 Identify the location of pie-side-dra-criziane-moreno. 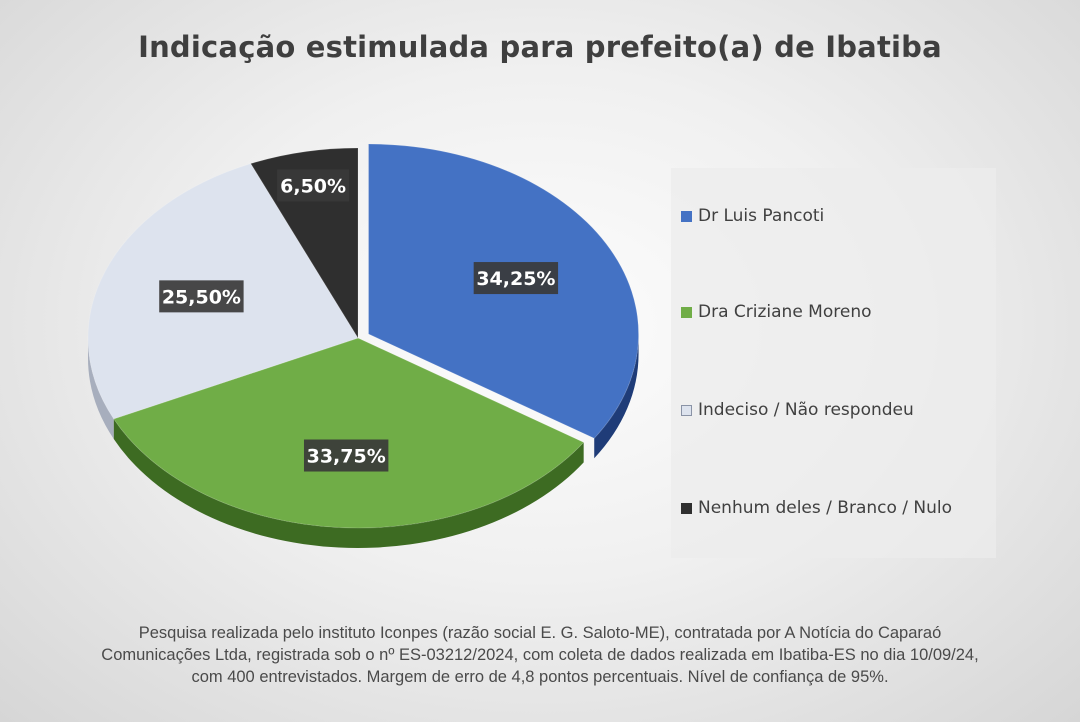
(348, 483).